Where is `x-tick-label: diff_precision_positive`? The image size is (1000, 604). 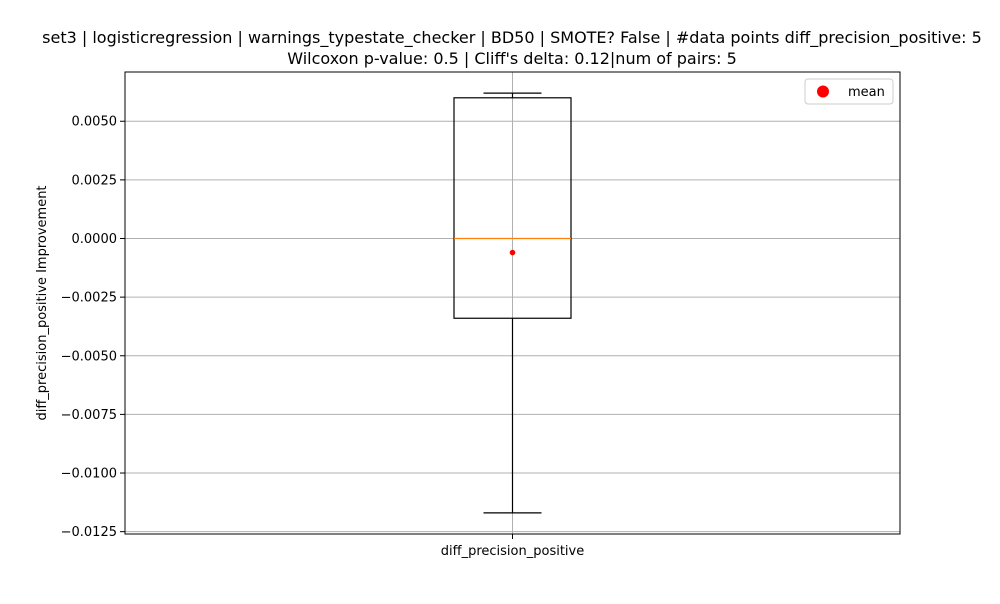
x-tick-label: diff_precision_positive is located at coordinates (512, 551).